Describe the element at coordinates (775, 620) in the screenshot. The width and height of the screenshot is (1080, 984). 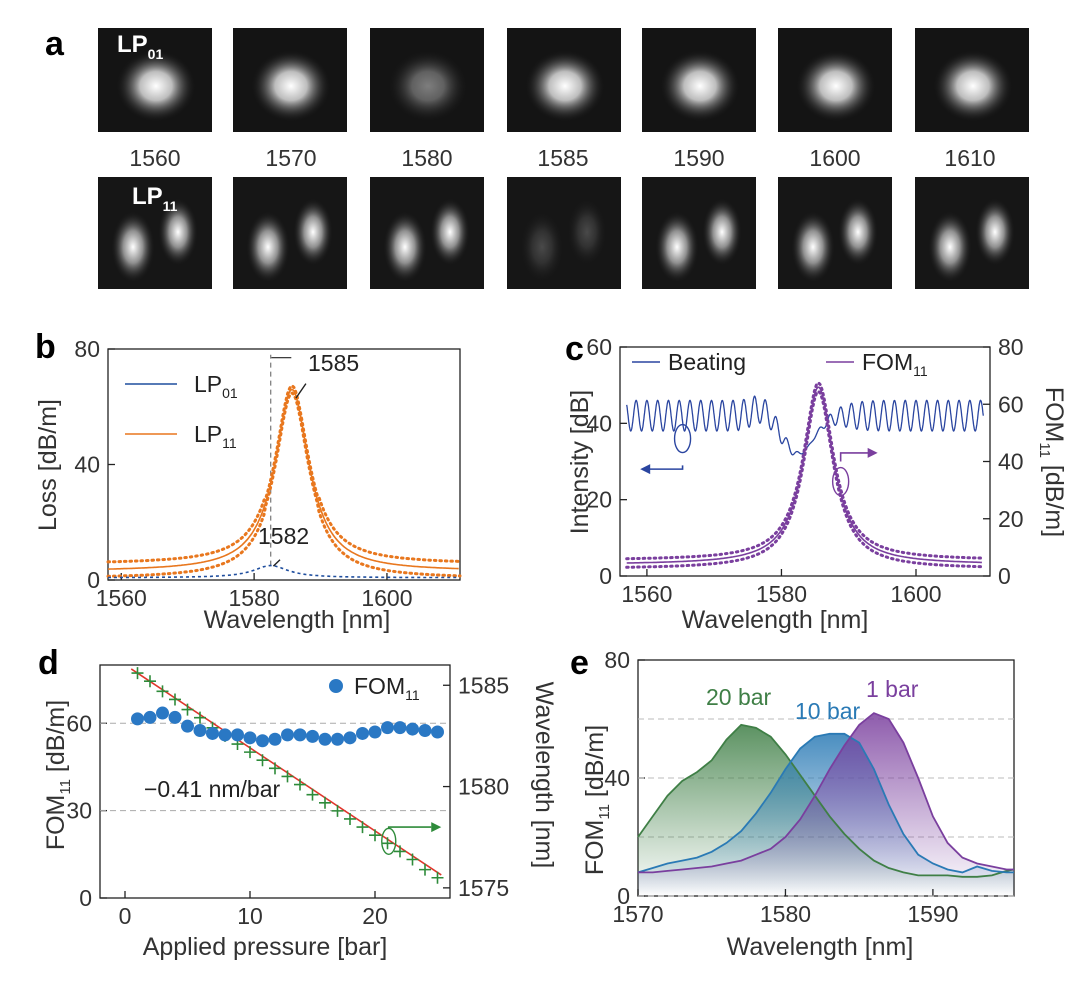
I see `panel-c-xlabel: Wavelength [nm]` at that location.